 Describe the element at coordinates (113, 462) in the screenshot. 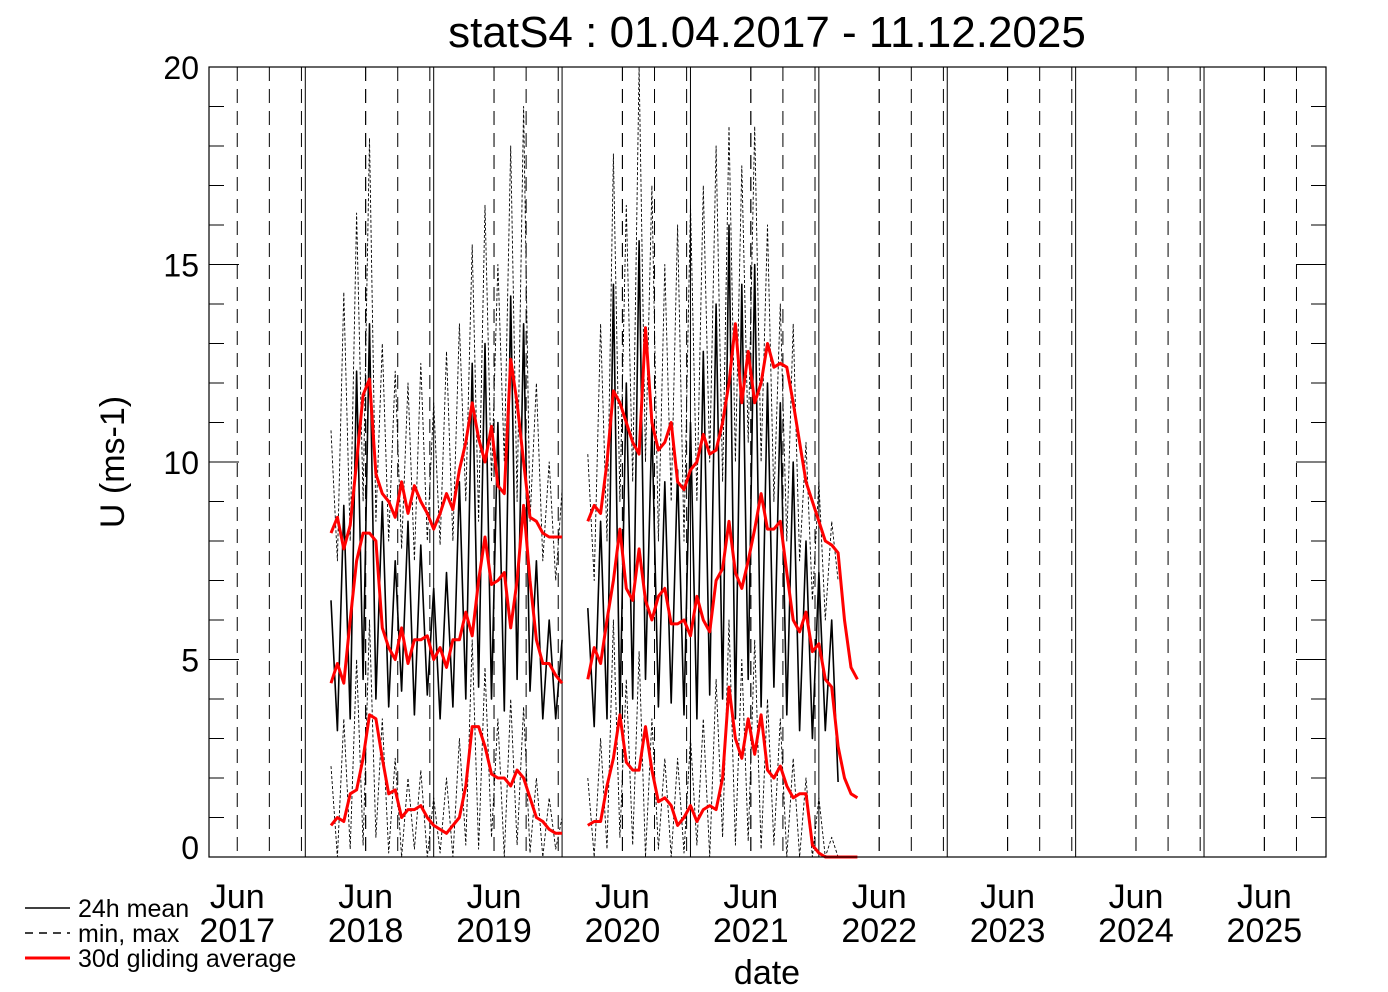

I see `y-axis-label: U (ms-1)` at that location.